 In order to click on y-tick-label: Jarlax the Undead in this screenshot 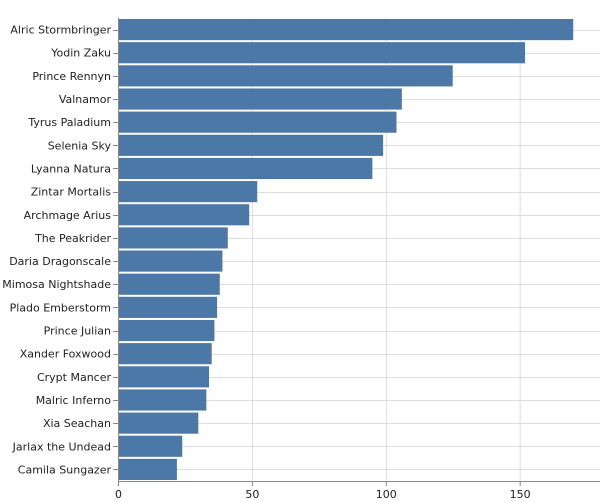, I will do `click(61, 446)`.